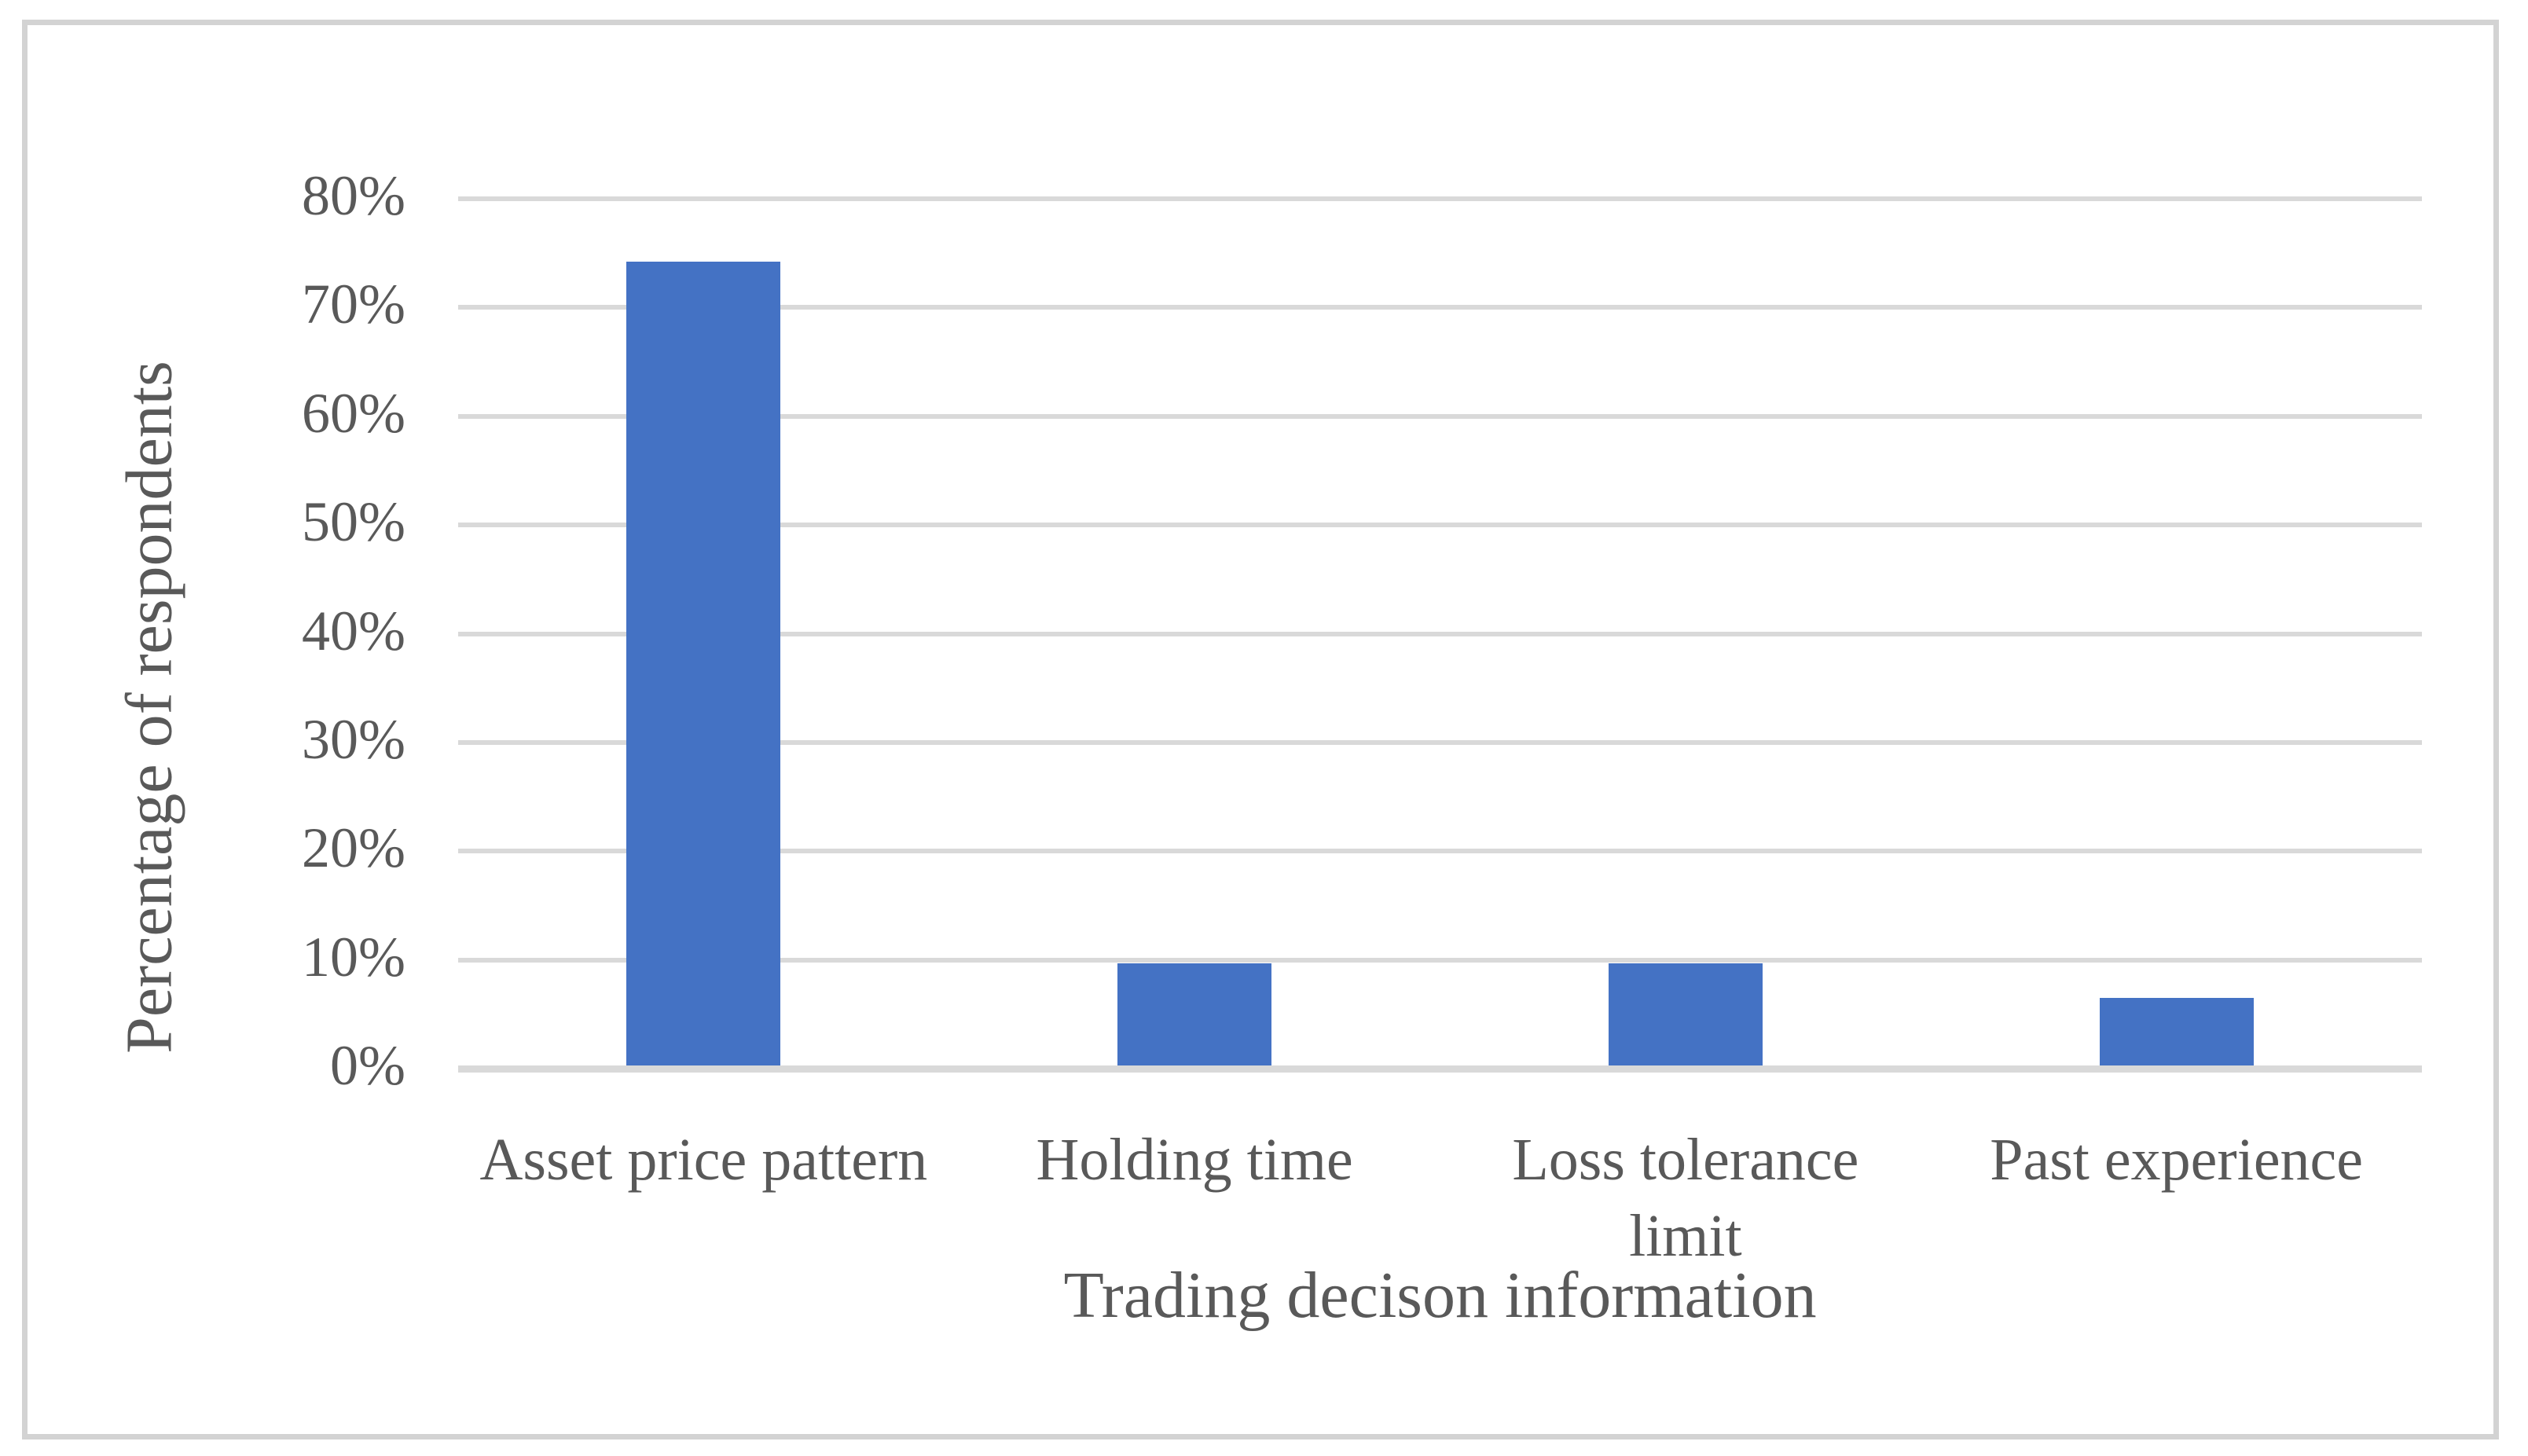 Image resolution: width=2528 pixels, height=1456 pixels. I want to click on y-tick-label-70: 70%, so click(353, 304).